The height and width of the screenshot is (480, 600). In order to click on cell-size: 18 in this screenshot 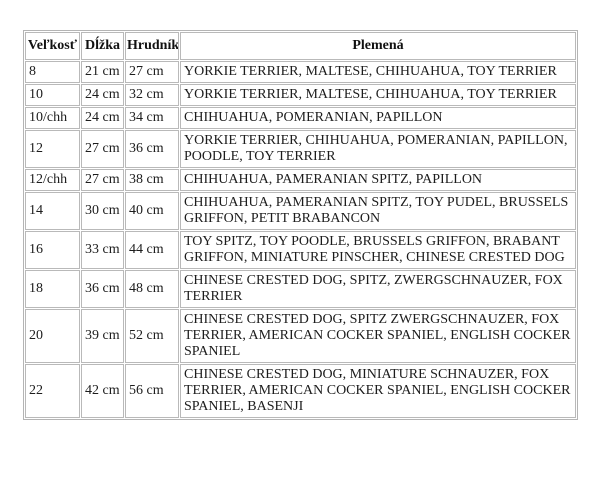, I will do `click(52, 289)`.